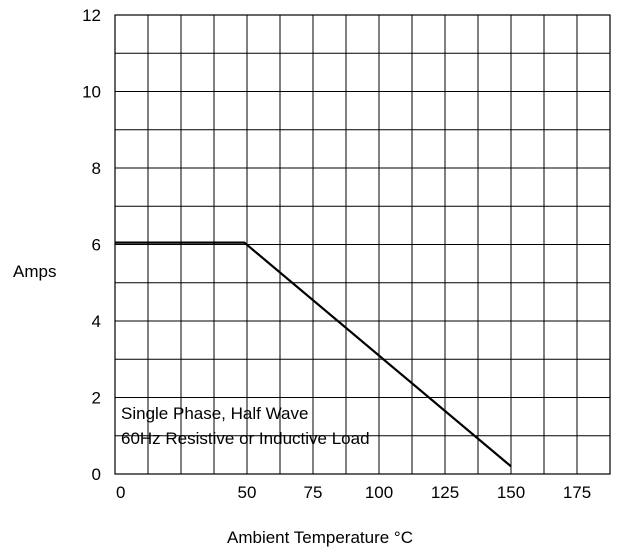  Describe the element at coordinates (96, 168) in the screenshot. I see `y-tick-label-8: 8` at that location.